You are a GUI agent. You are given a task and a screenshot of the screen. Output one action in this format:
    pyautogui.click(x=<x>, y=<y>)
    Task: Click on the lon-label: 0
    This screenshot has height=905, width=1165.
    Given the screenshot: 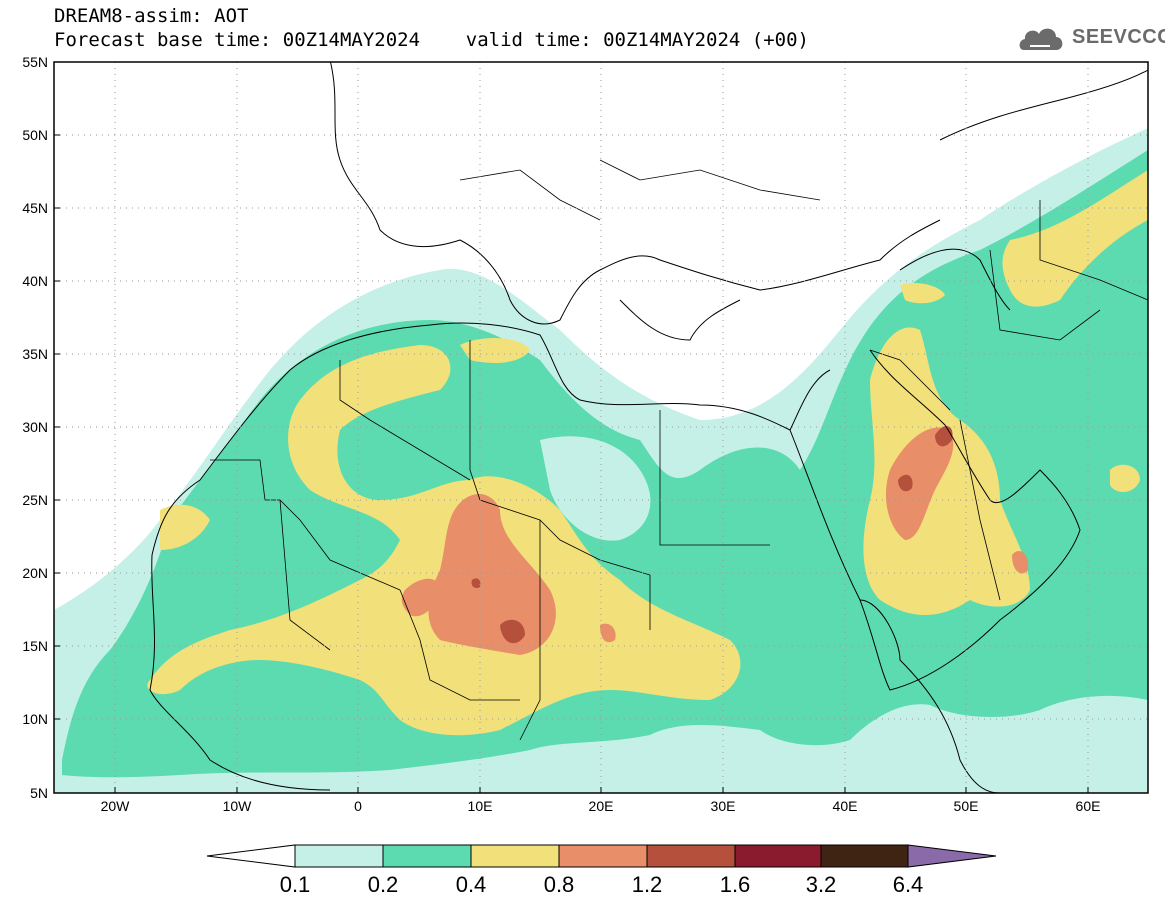 What is the action you would take?
    pyautogui.click(x=358, y=806)
    